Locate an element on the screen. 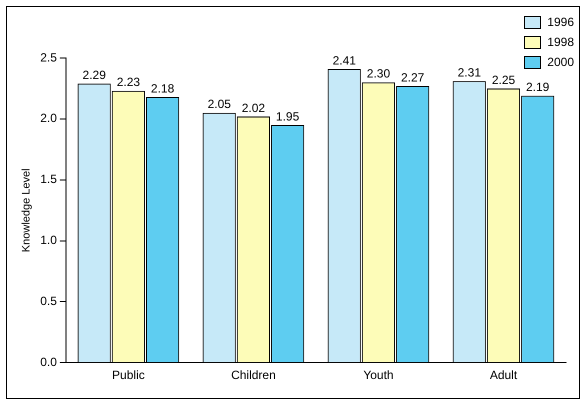 The height and width of the screenshot is (407, 588). x-tick-label: Public is located at coordinates (128, 375).